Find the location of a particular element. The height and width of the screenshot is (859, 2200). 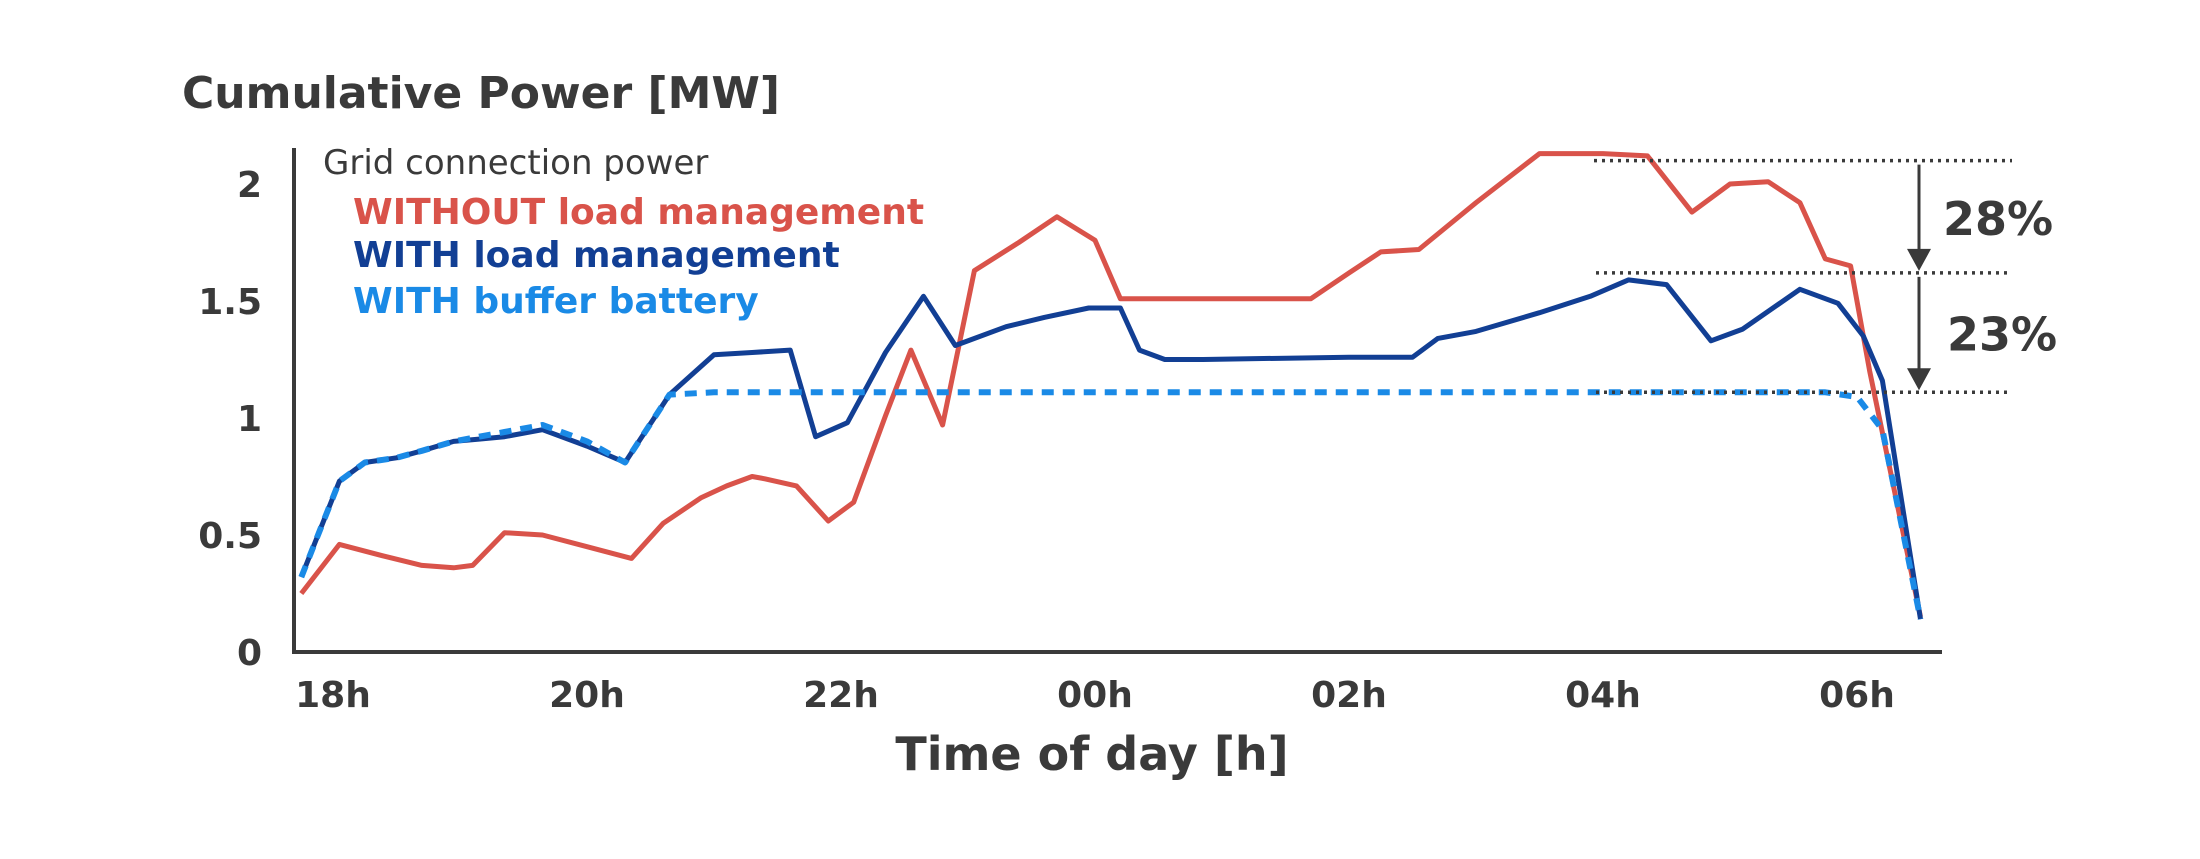

legend-title: Grid connection power is located at coordinates (515, 163).